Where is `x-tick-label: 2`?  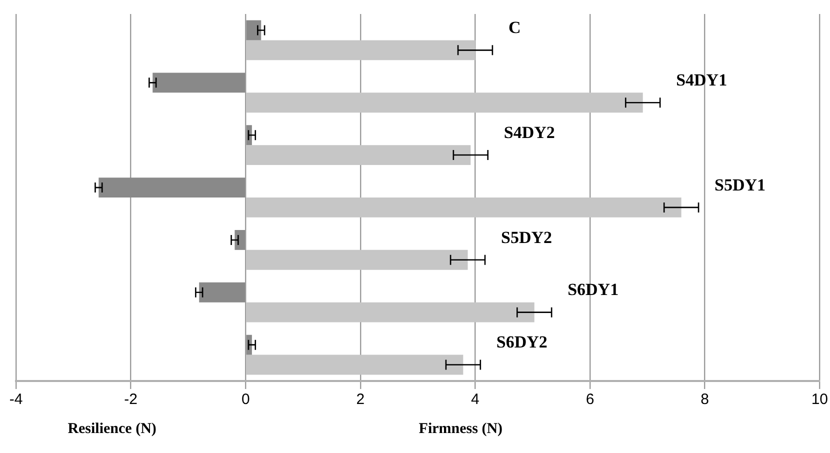 x-tick-label: 2 is located at coordinates (360, 399).